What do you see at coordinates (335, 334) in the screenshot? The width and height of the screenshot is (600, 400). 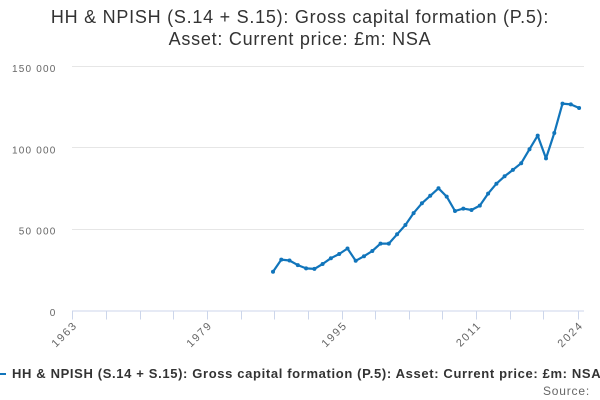 I see `svg-text: 1995` at bounding box center [335, 334].